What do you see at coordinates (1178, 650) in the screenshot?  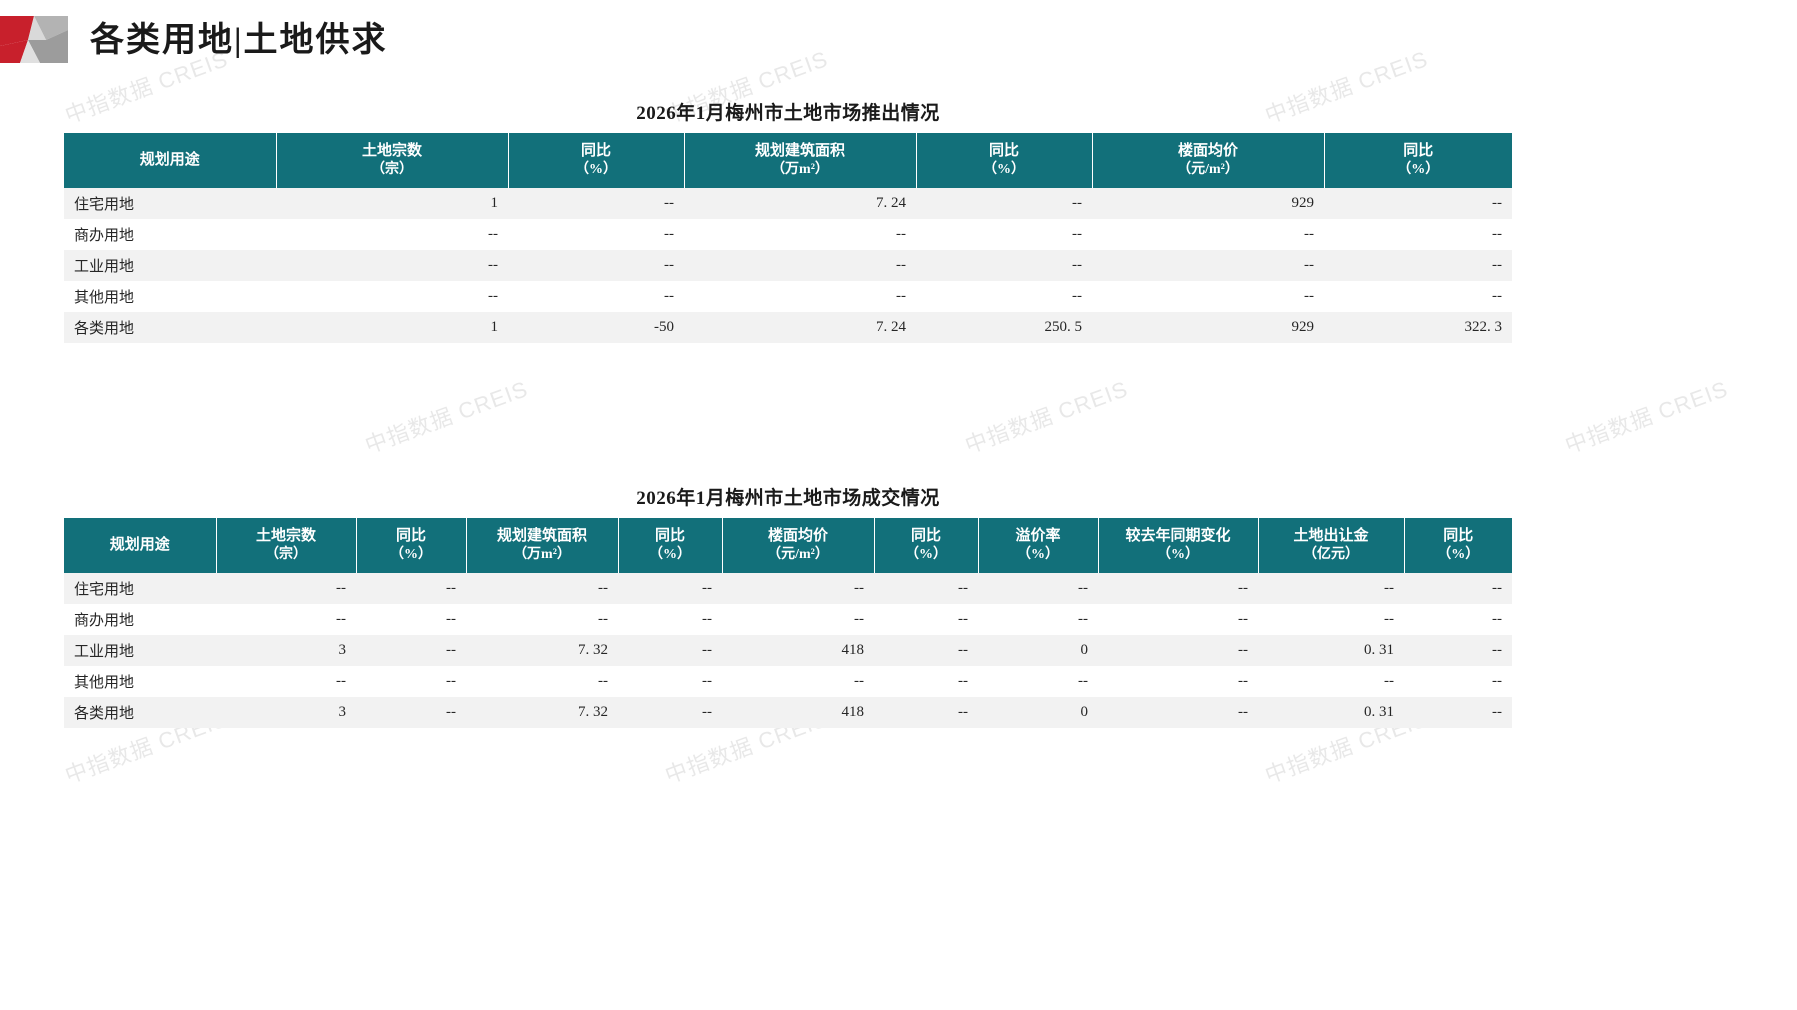 I see `deal-r2-c8: --` at bounding box center [1178, 650].